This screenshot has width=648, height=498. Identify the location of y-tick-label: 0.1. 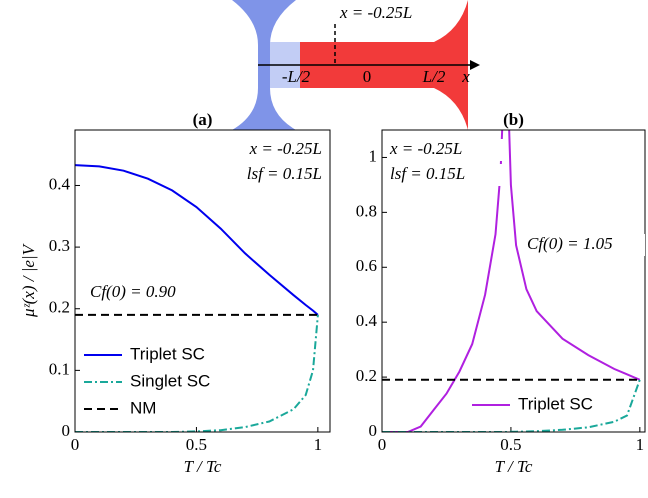
(59, 368).